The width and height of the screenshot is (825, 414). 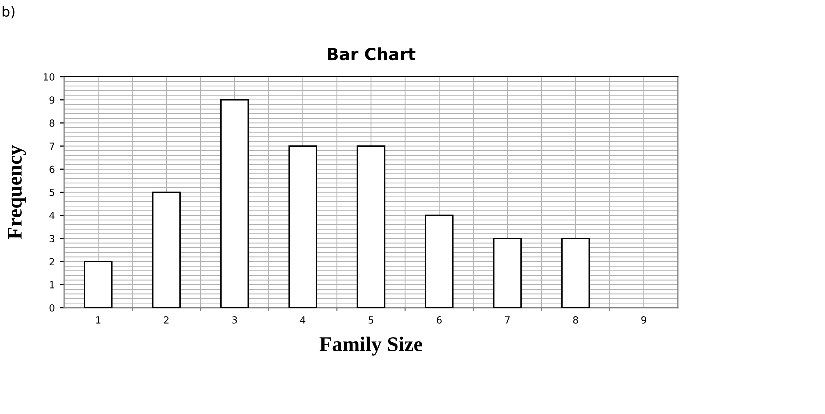 I want to click on y-tick-label: 3, so click(x=52, y=239).